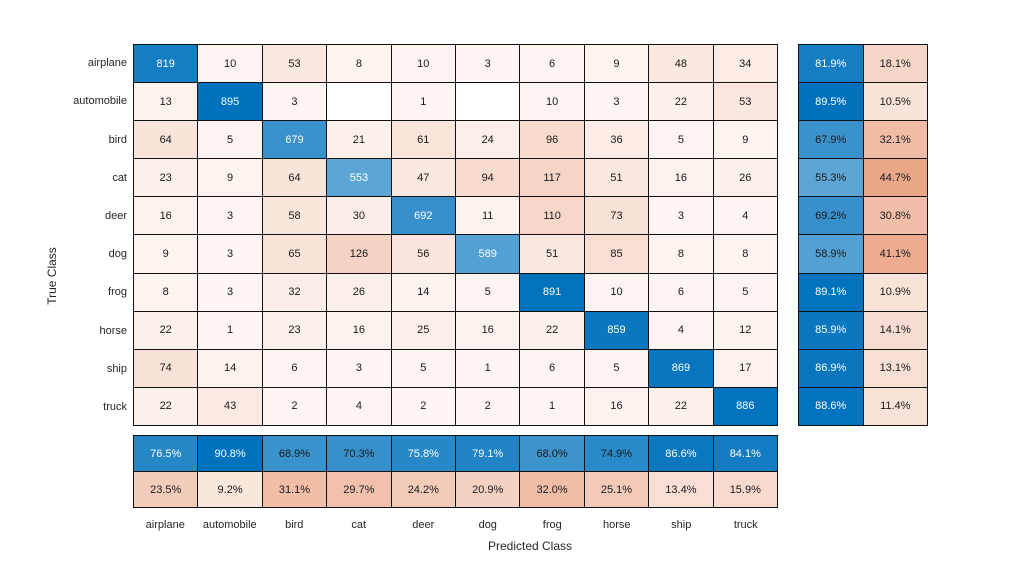 The image size is (1024, 576). Describe the element at coordinates (552, 292) in the screenshot. I see `matrix-cell: 891` at that location.